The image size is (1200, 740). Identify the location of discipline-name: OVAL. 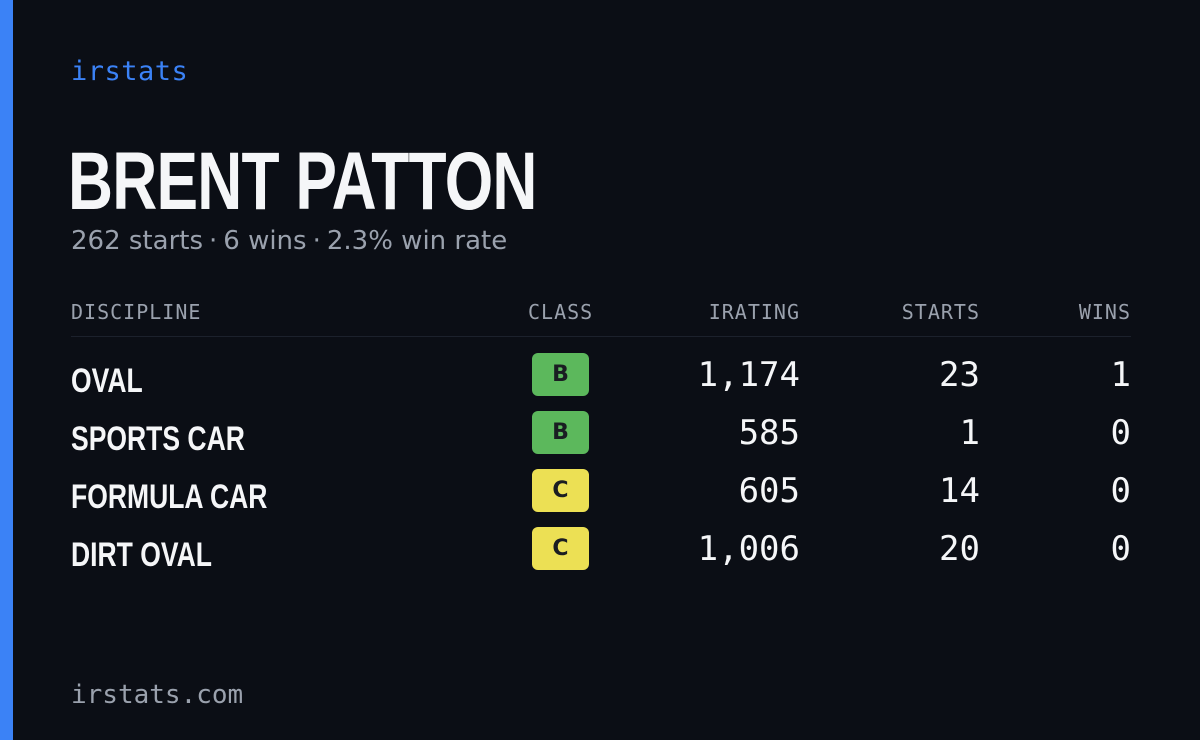
(107, 381).